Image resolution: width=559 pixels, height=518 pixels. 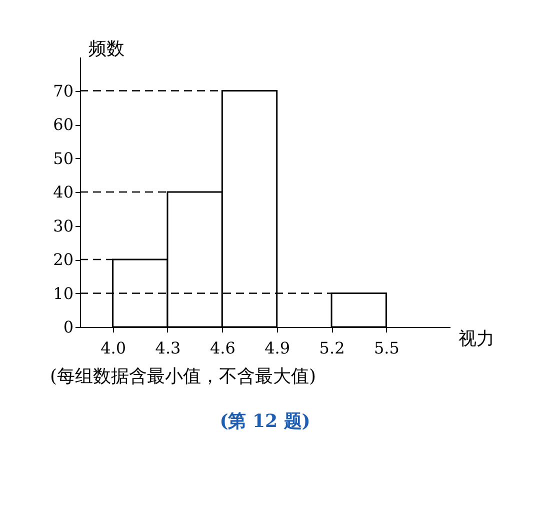 I want to click on x-tick-label: 4.9, so click(x=277, y=348).